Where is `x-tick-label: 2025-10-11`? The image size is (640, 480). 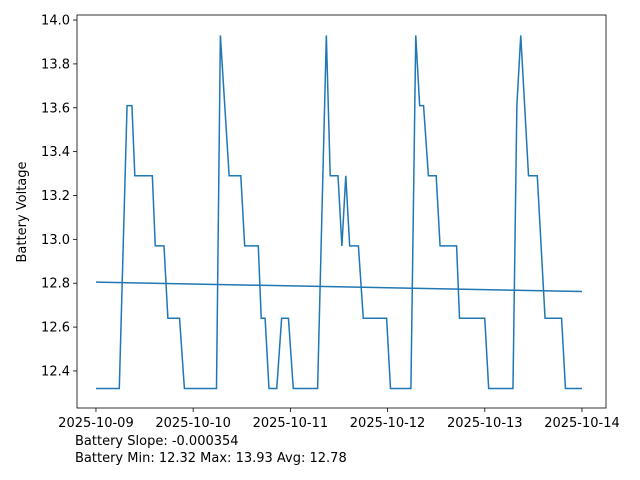
x-tick-label: 2025-10-11 is located at coordinates (291, 423).